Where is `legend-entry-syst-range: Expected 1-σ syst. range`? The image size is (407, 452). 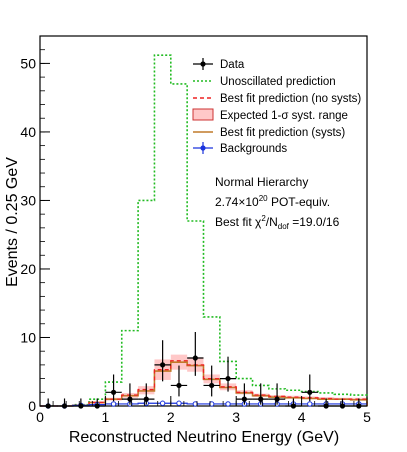 legend-entry-syst-range: Expected 1-σ syst. range is located at coordinates (270, 115).